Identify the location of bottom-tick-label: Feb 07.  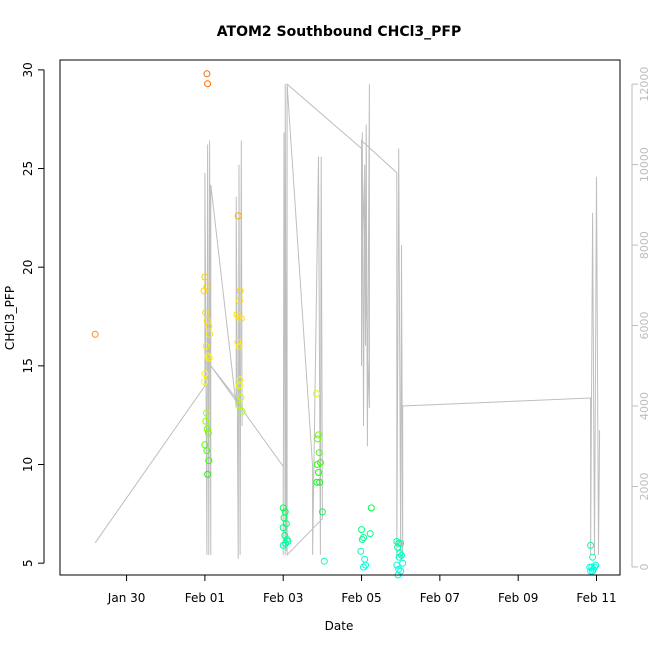
(440, 598).